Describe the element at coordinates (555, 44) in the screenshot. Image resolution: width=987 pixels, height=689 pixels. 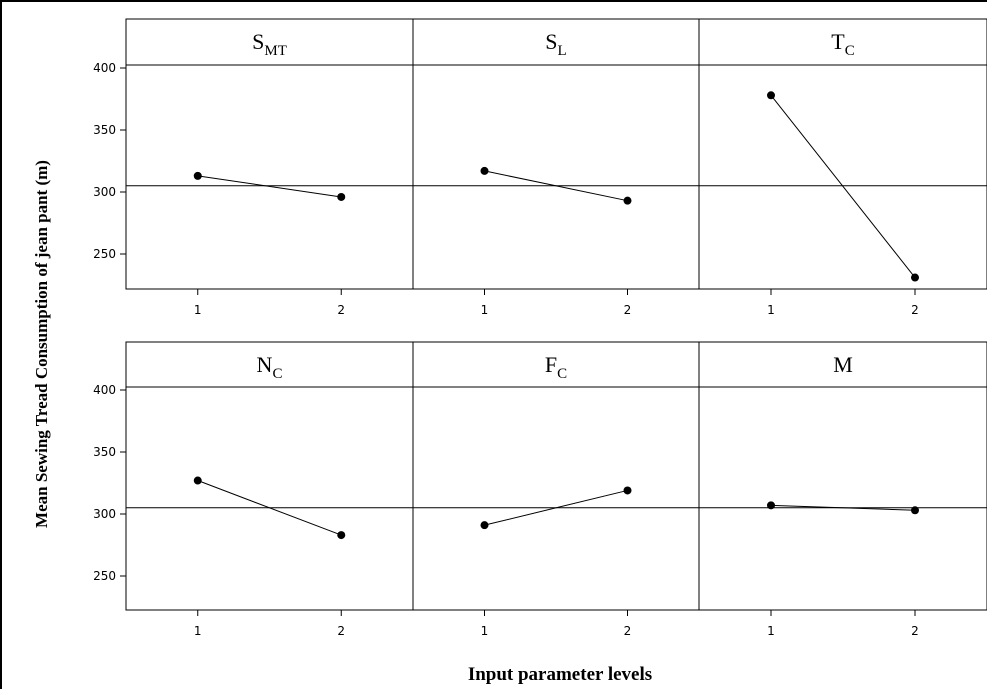
I see `panel-1-title: SL` at that location.